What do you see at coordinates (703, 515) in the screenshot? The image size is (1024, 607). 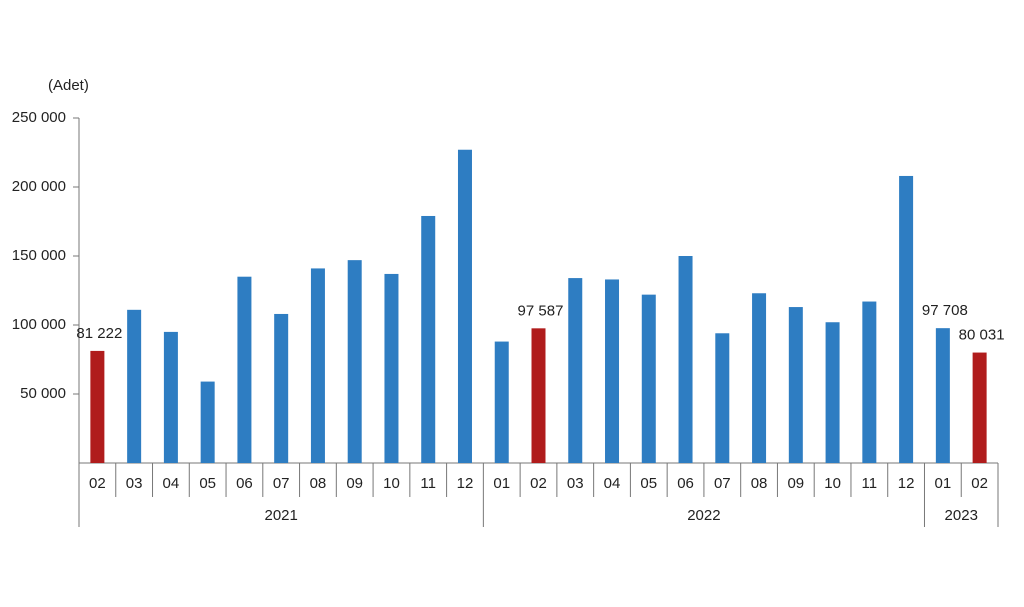 I see `group-label: 2022` at bounding box center [703, 515].